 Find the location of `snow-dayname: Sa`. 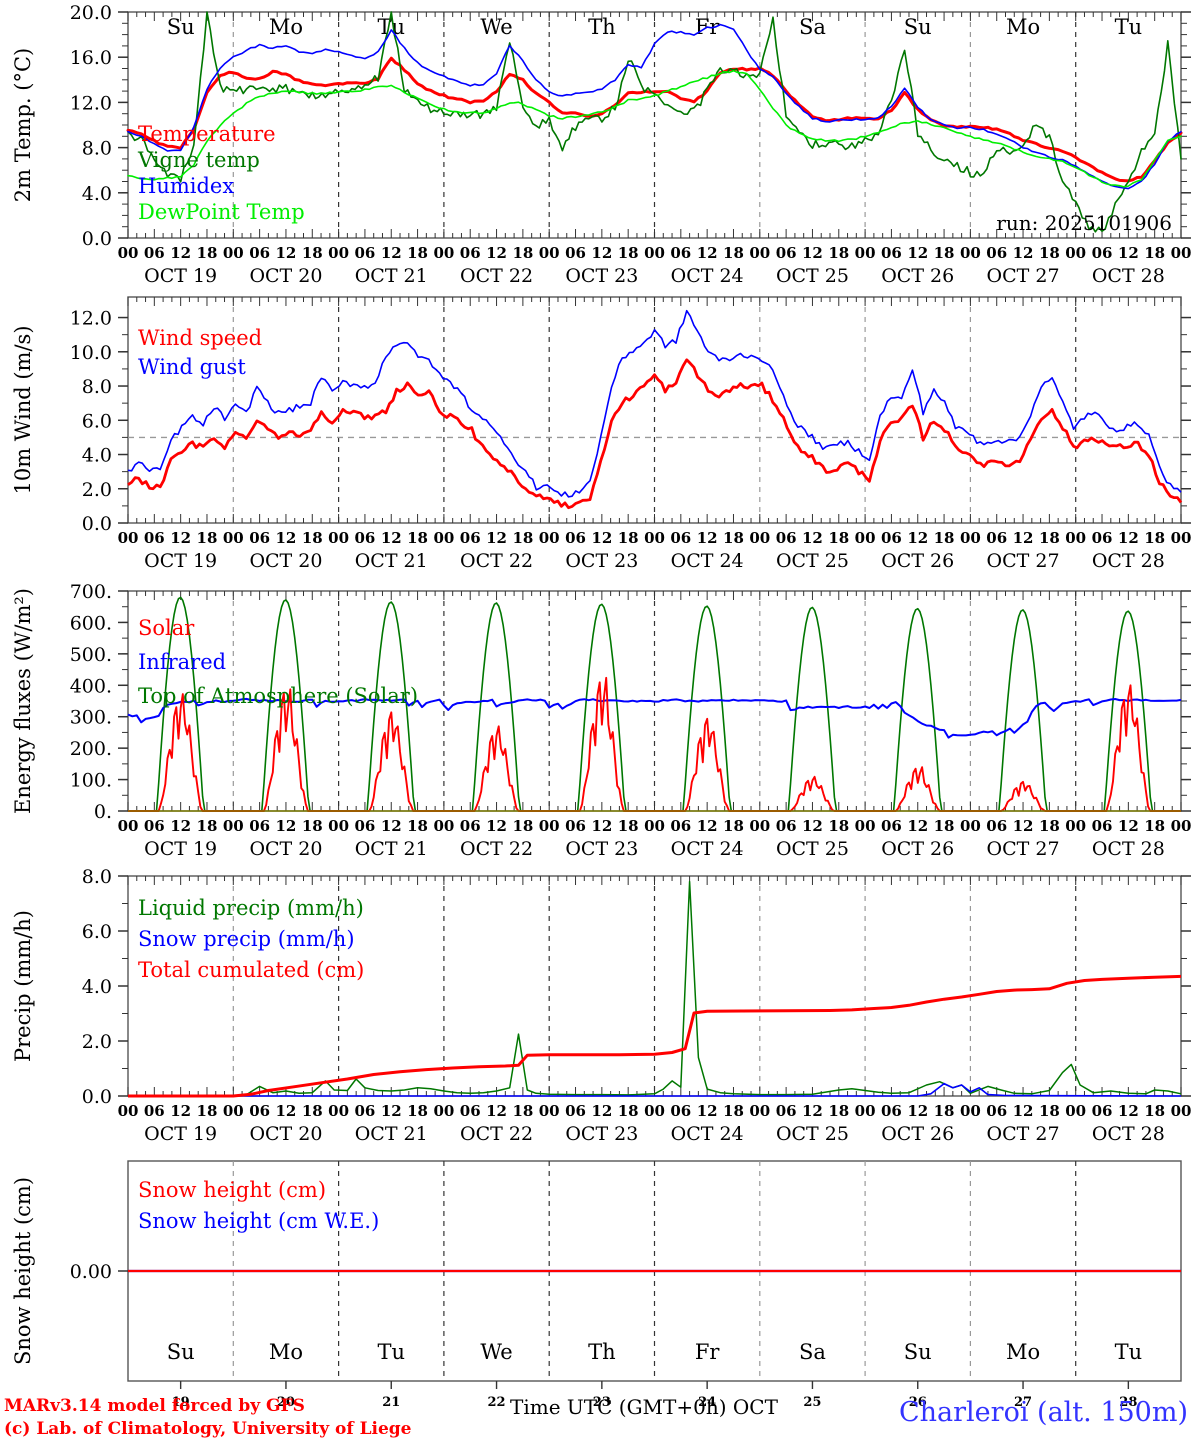

snow-dayname: Sa is located at coordinates (812, 1352).